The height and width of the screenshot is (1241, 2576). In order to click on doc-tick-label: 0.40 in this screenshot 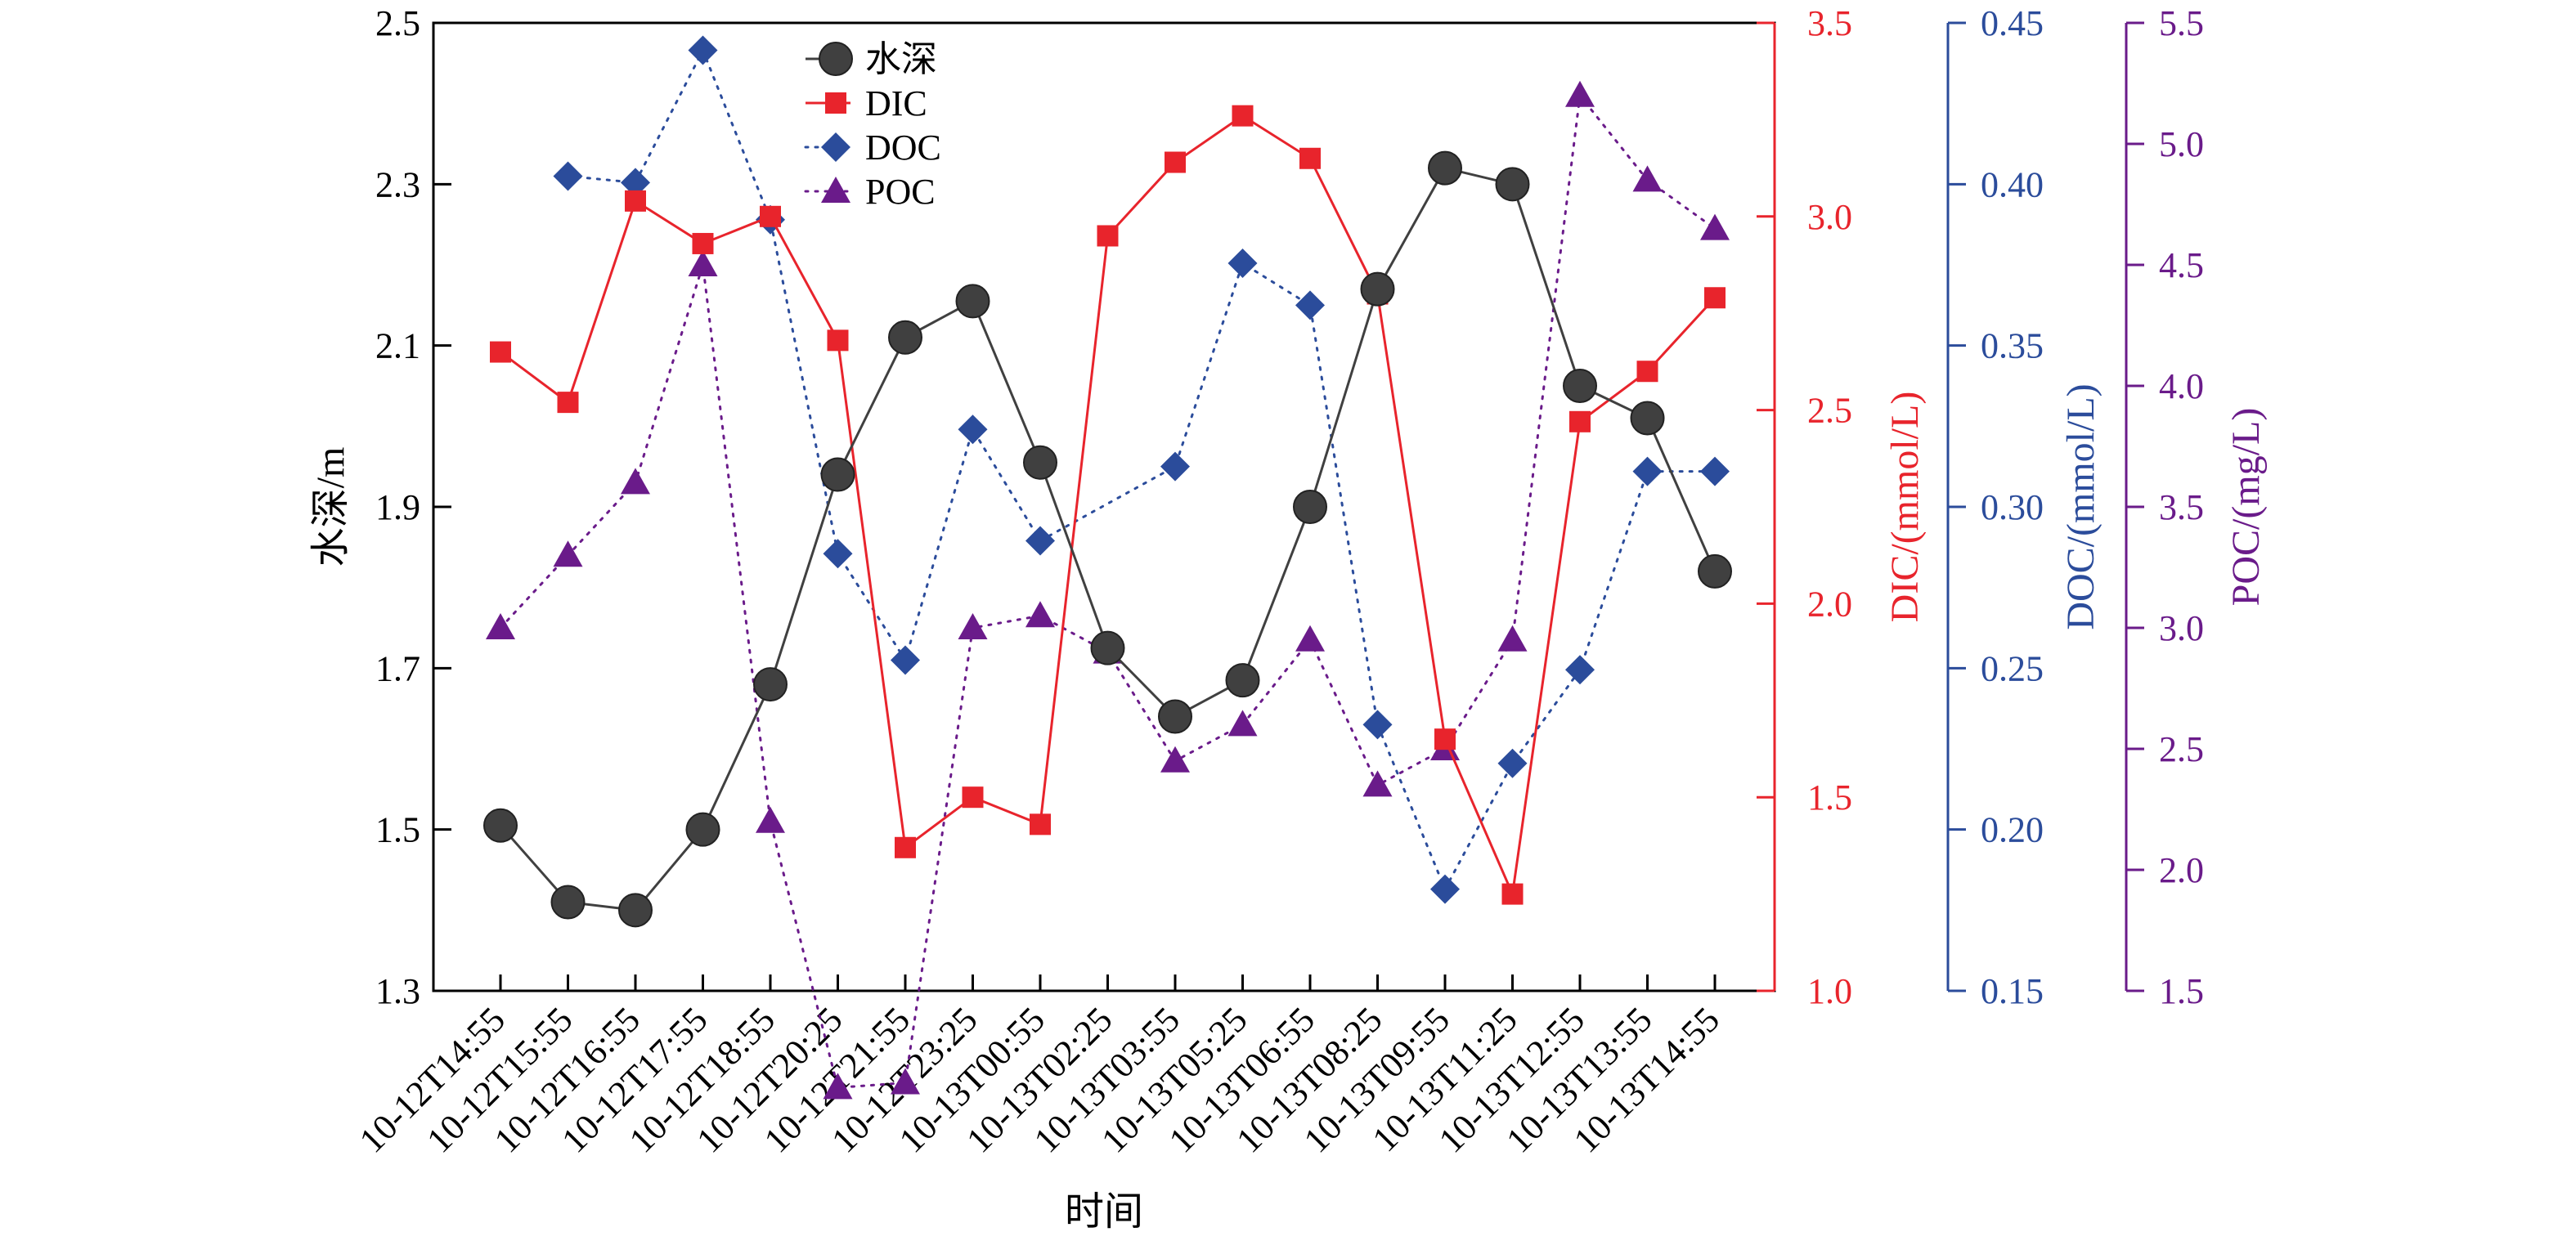, I will do `click(2013, 184)`.